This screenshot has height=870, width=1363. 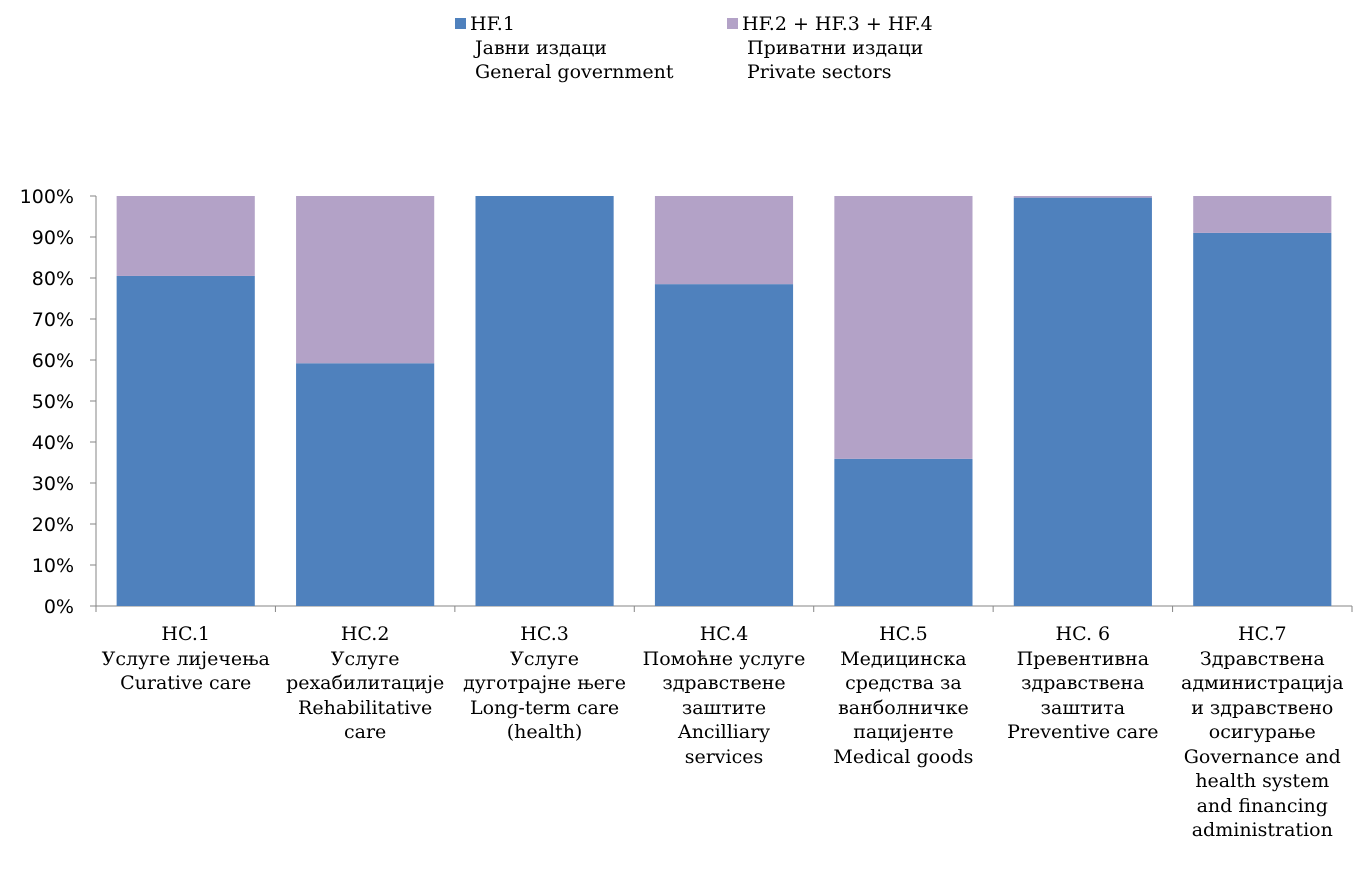 What do you see at coordinates (1262, 683) in the screenshot?
I see `x-category-label-line: администрација` at bounding box center [1262, 683].